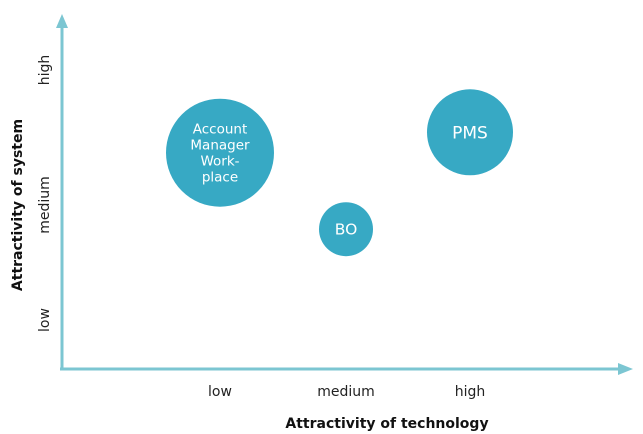 This screenshot has width=643, height=434. What do you see at coordinates (220, 392) in the screenshot?
I see `x-tick-label-low: low` at bounding box center [220, 392].